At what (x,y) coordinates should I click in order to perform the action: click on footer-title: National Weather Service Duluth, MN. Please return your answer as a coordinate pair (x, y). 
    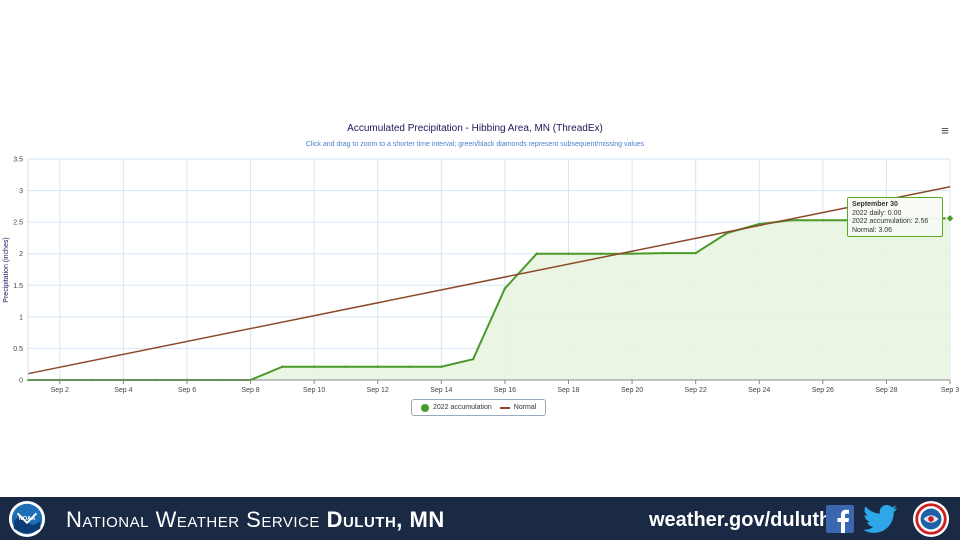
    Looking at the image, I should click on (255, 520).